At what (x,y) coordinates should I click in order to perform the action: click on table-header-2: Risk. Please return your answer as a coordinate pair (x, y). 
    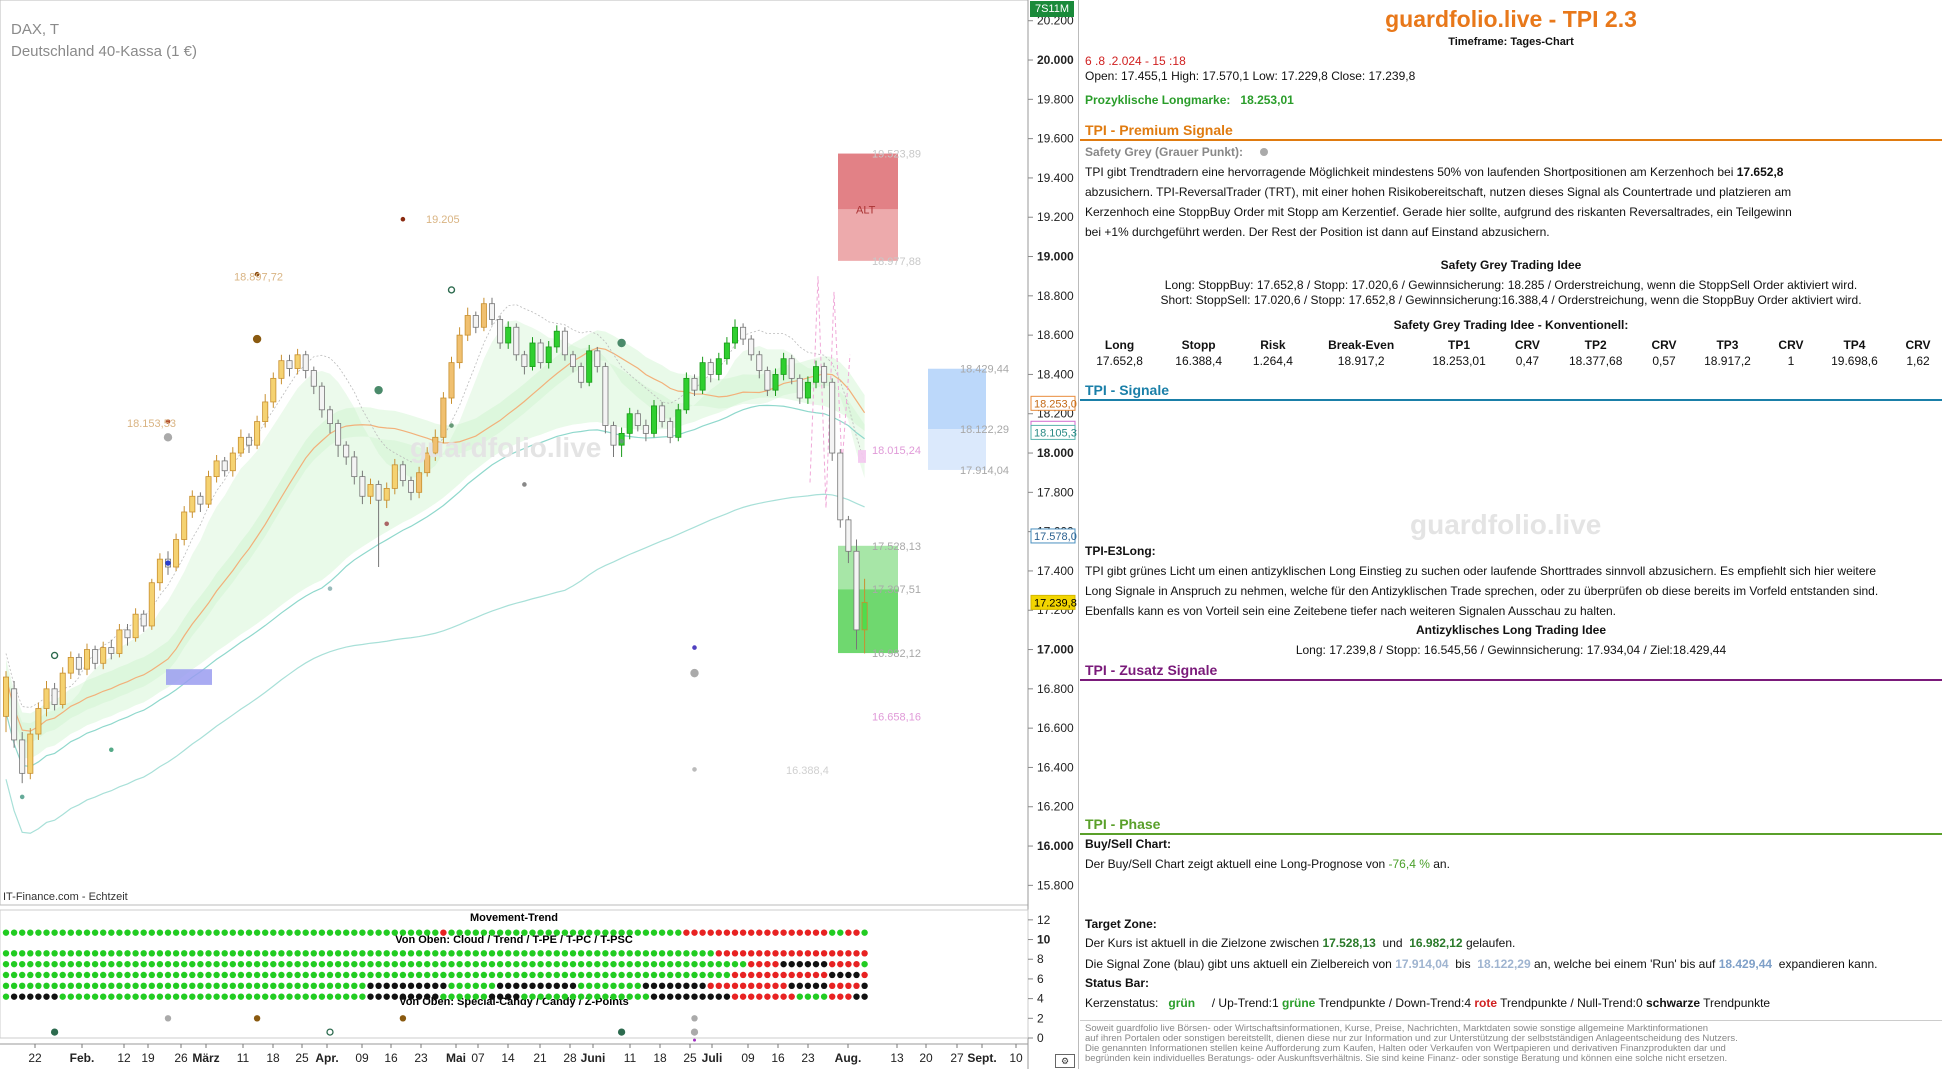
    Looking at the image, I should click on (1273, 345).